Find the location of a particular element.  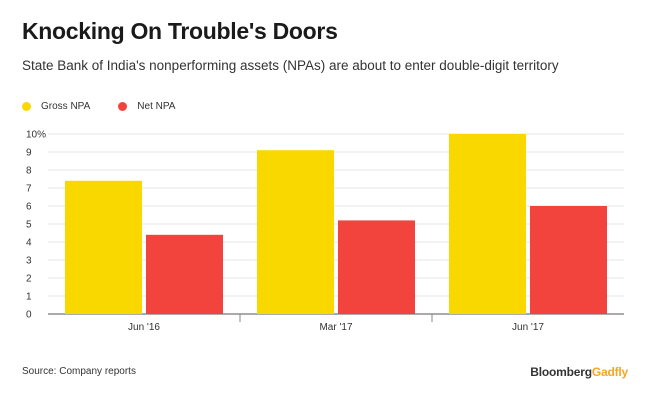

legend-swatch-net-npa is located at coordinates (123, 106).